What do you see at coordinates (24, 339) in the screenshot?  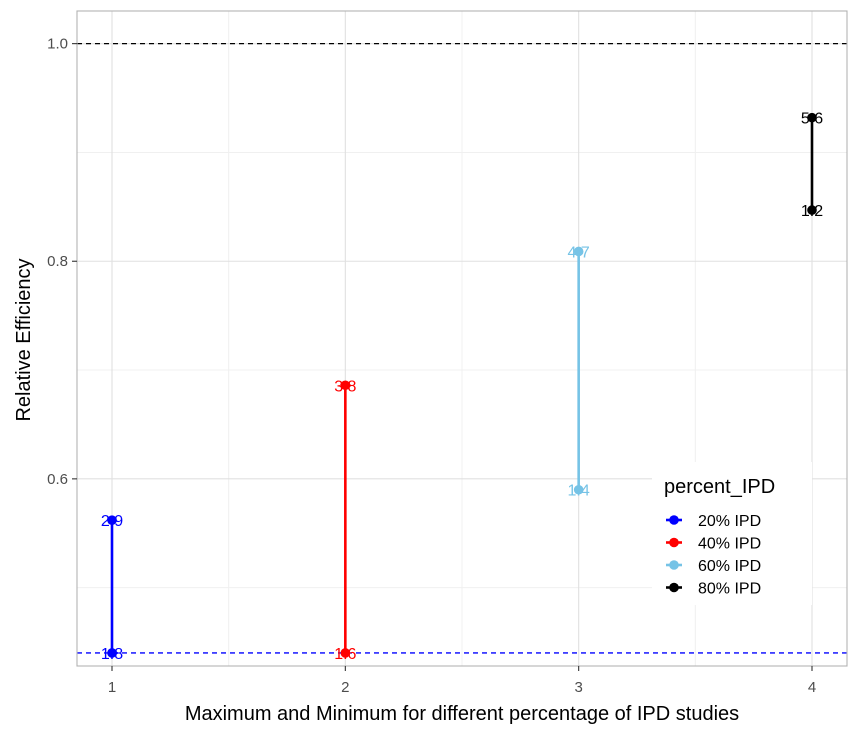 I see `y-axis-title: Relative Efficiency` at bounding box center [24, 339].